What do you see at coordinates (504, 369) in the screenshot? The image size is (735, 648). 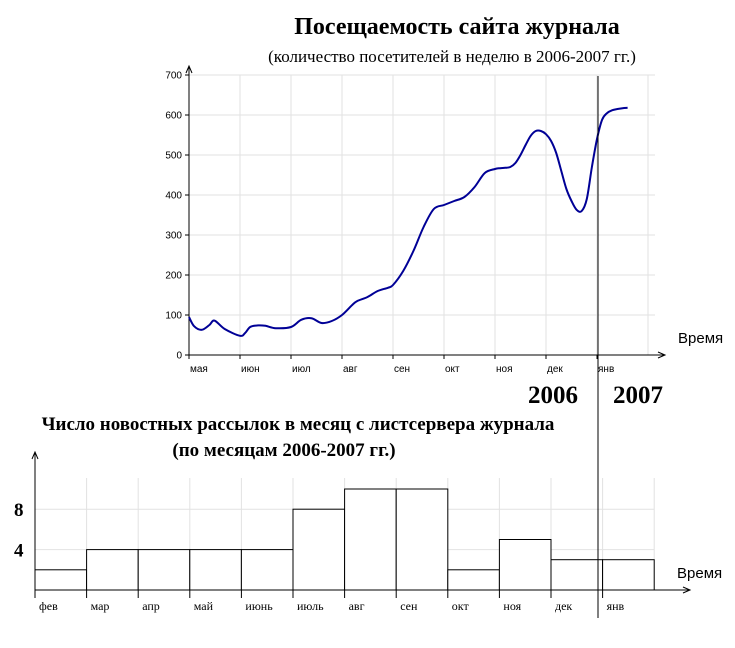 I see `top-x-tick-label: ноя` at bounding box center [504, 369].